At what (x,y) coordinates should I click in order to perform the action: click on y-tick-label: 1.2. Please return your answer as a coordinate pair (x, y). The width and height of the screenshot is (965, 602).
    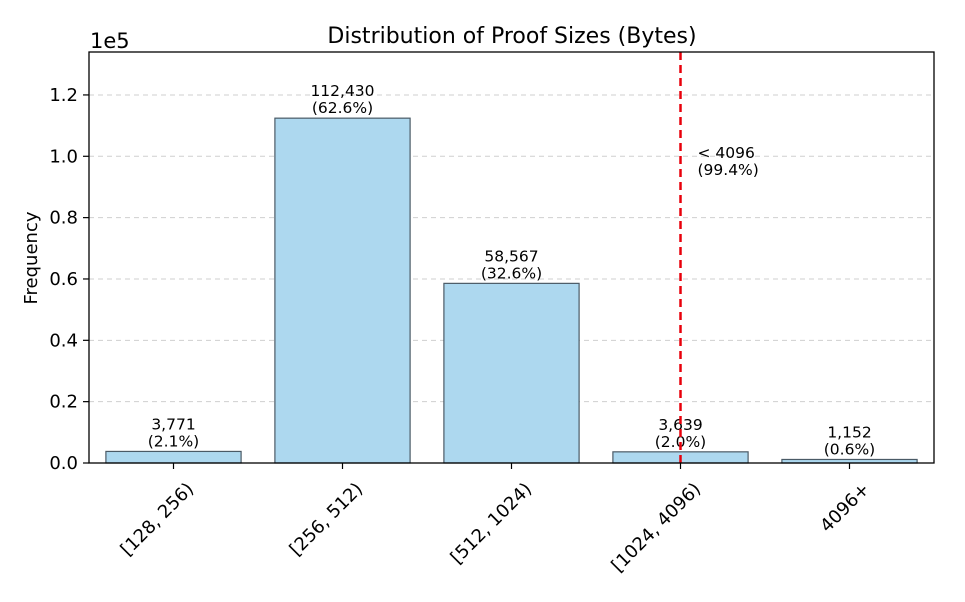
    Looking at the image, I should click on (63, 95).